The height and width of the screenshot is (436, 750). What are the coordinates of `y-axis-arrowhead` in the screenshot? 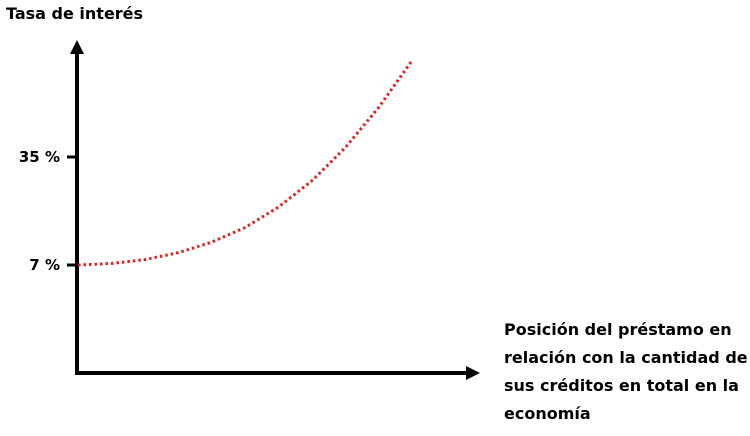 It's located at (77, 47).